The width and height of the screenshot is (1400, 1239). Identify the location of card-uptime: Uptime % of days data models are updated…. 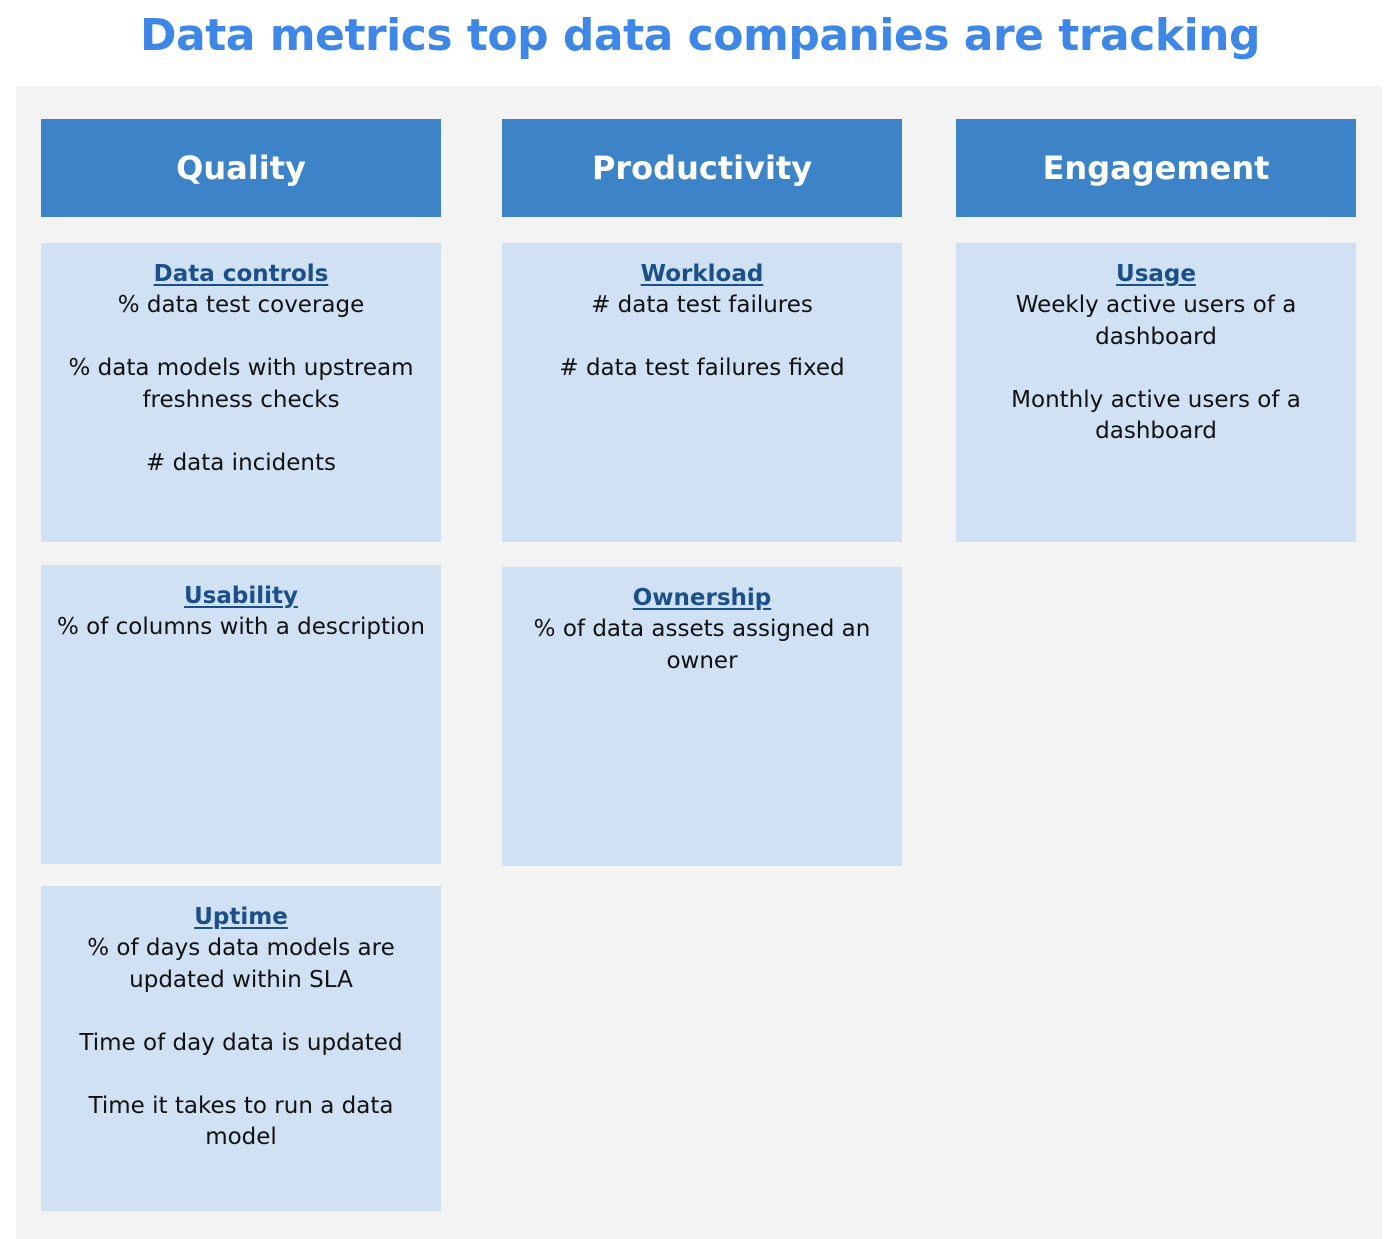
(241, 1048).